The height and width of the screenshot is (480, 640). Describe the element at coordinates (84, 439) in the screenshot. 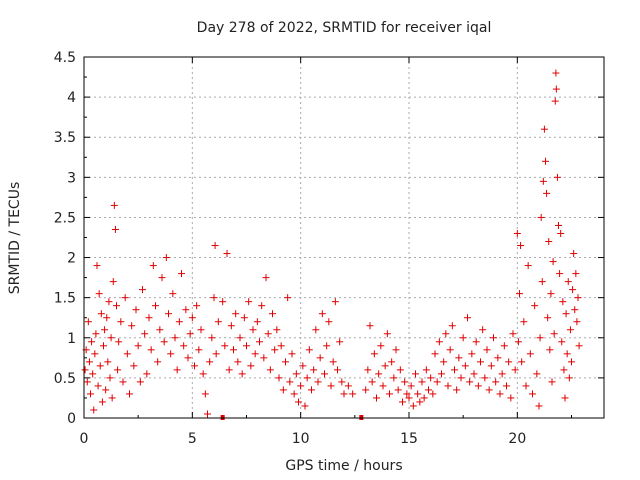

I see `x-tick-label: 0` at that location.